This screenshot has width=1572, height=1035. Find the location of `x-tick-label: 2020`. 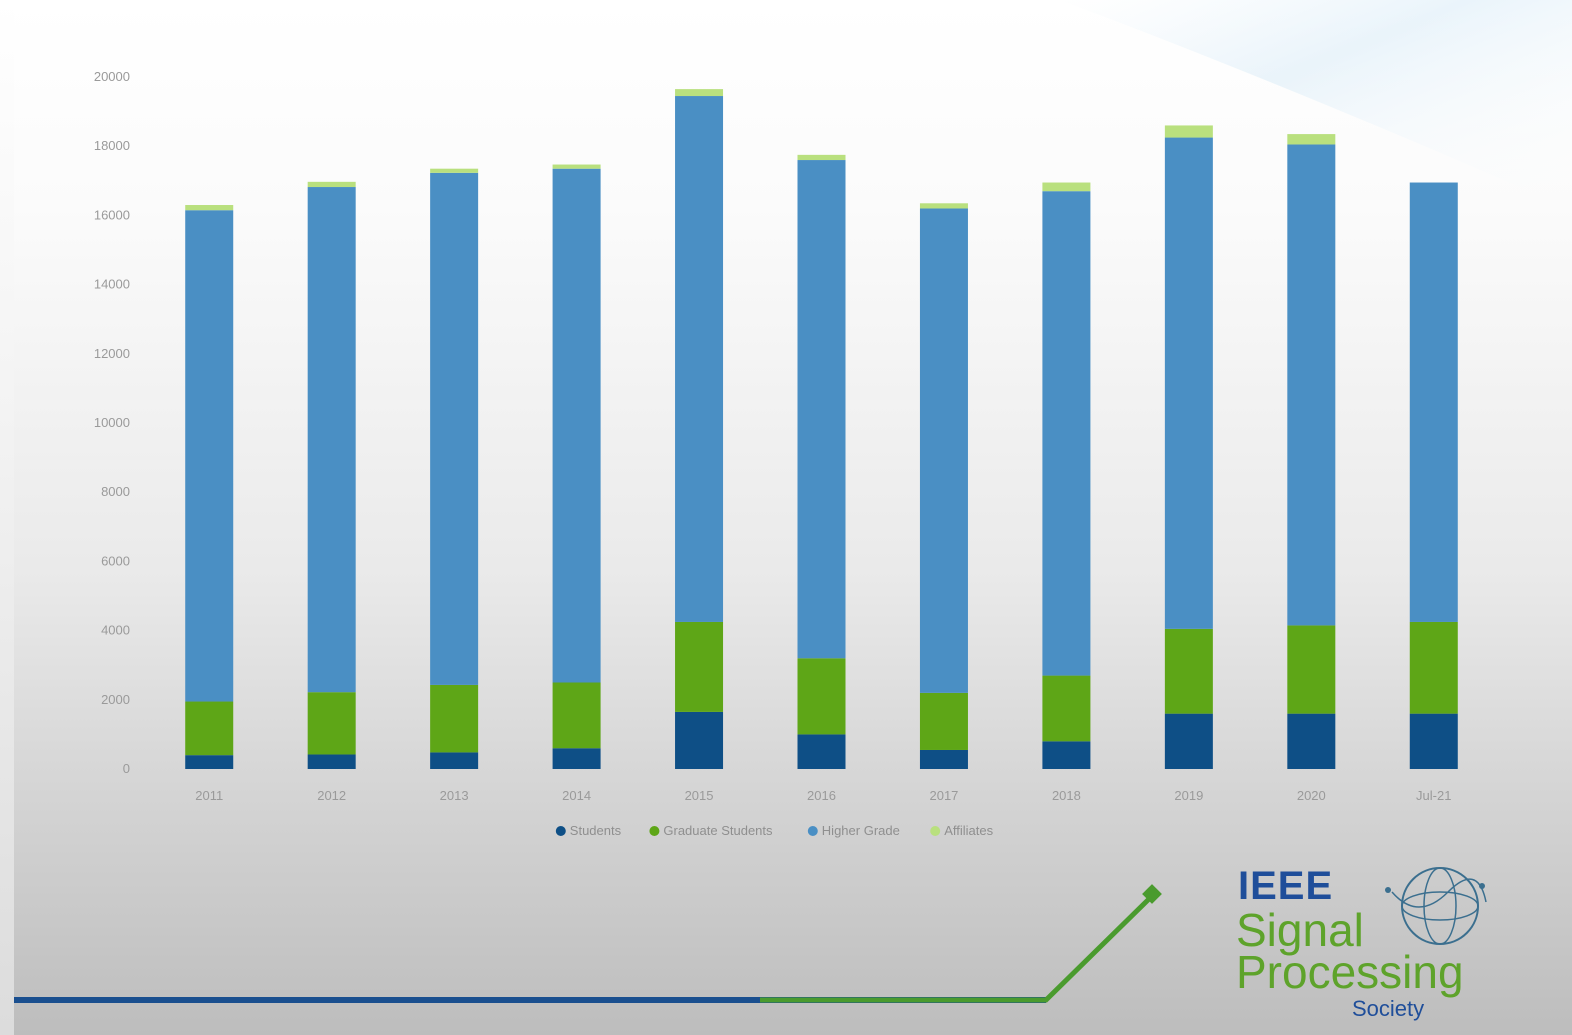

x-tick-label: 2020 is located at coordinates (1311, 795).